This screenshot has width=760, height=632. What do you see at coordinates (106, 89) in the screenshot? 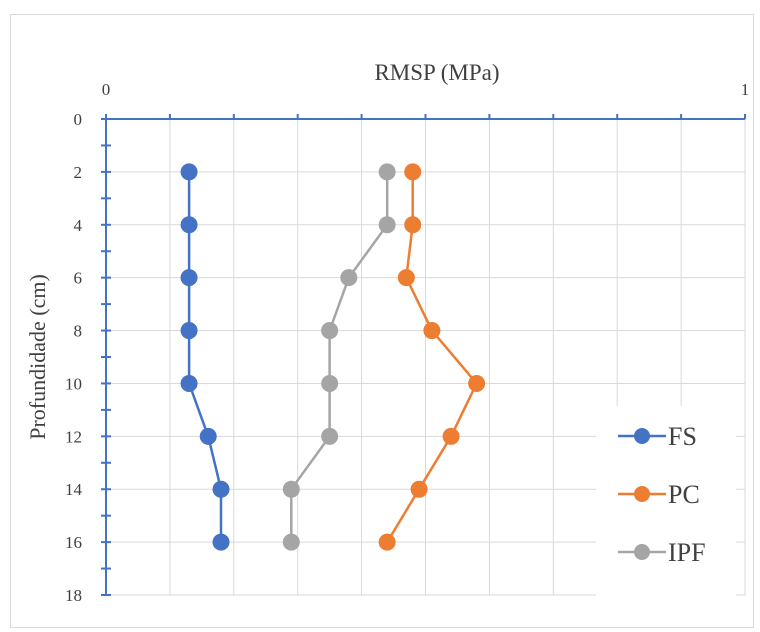
I see `x-tick-label: 0` at bounding box center [106, 89].